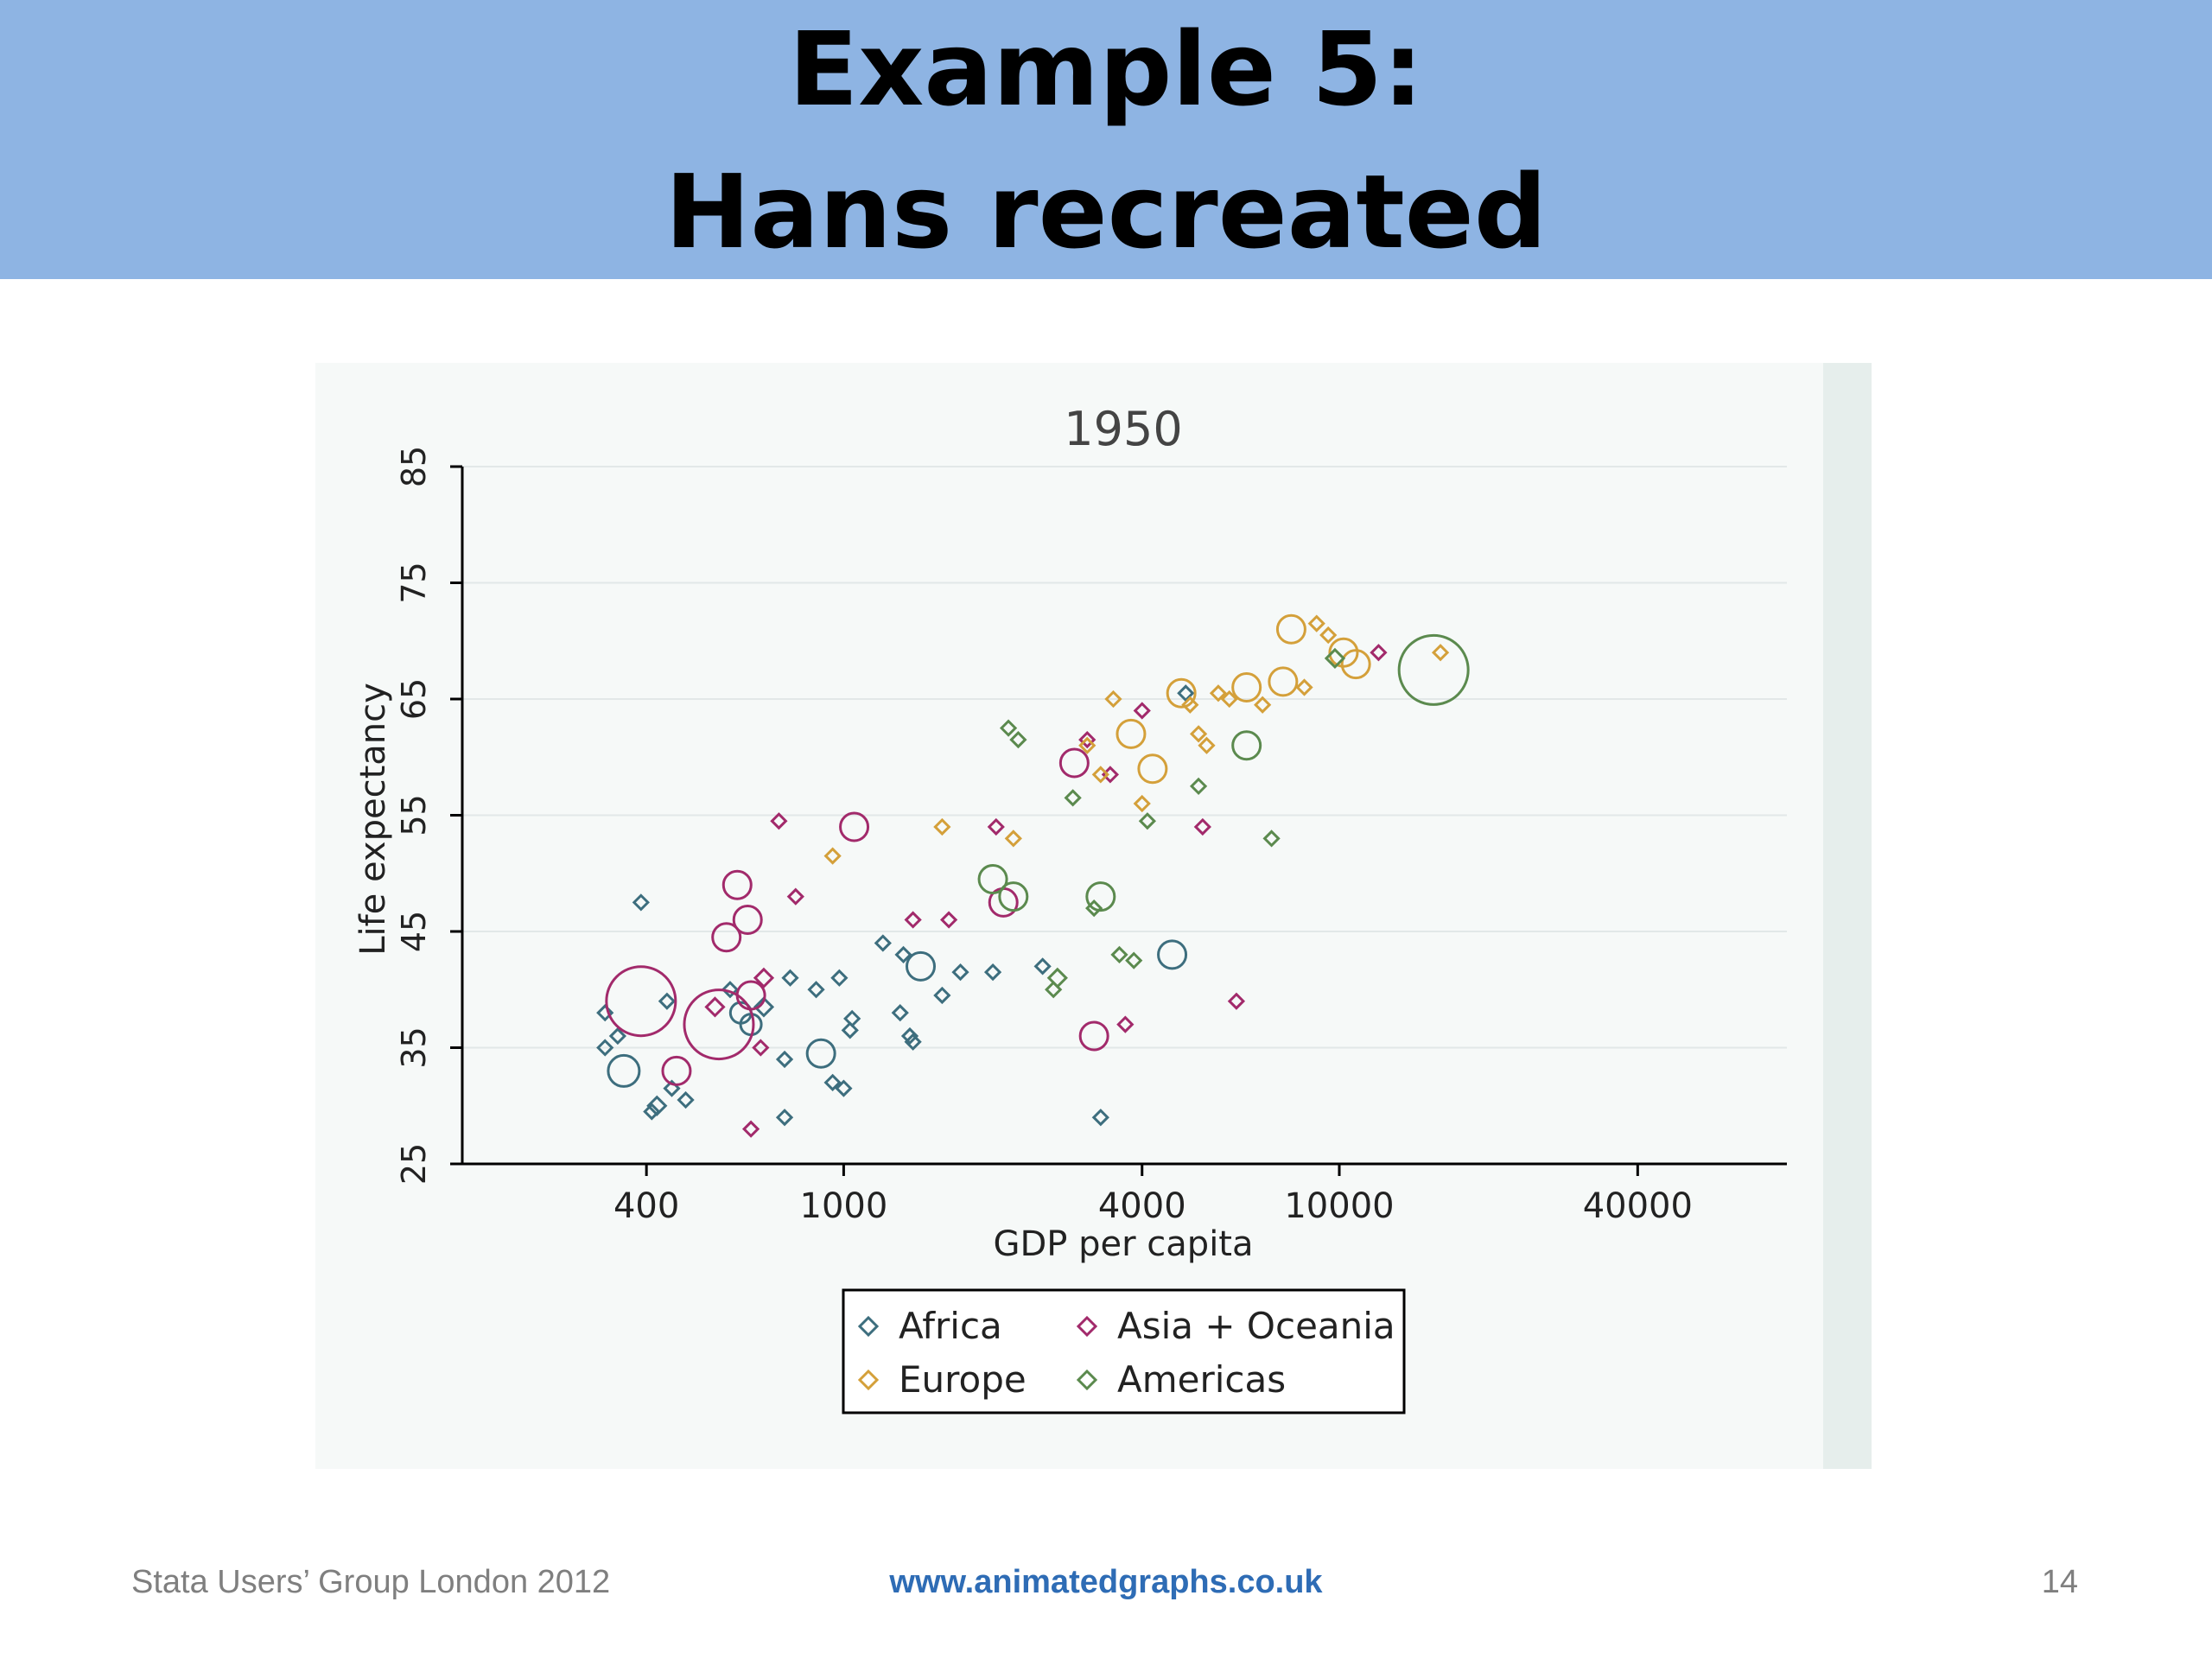  Describe the element at coordinates (2059, 1582) in the screenshot. I see `page-number: 14` at that location.